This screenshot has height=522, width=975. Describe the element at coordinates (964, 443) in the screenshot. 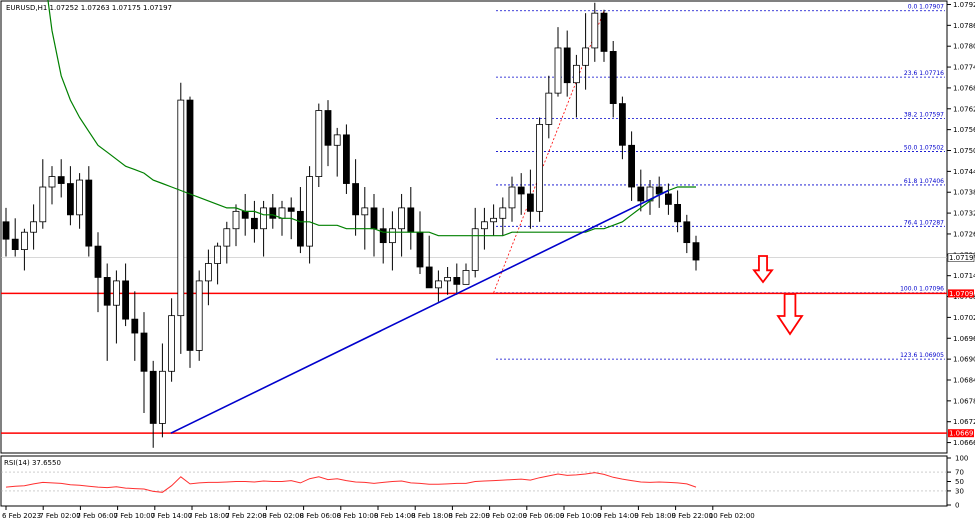

I see `price-tick-label: 1.06665` at that location.